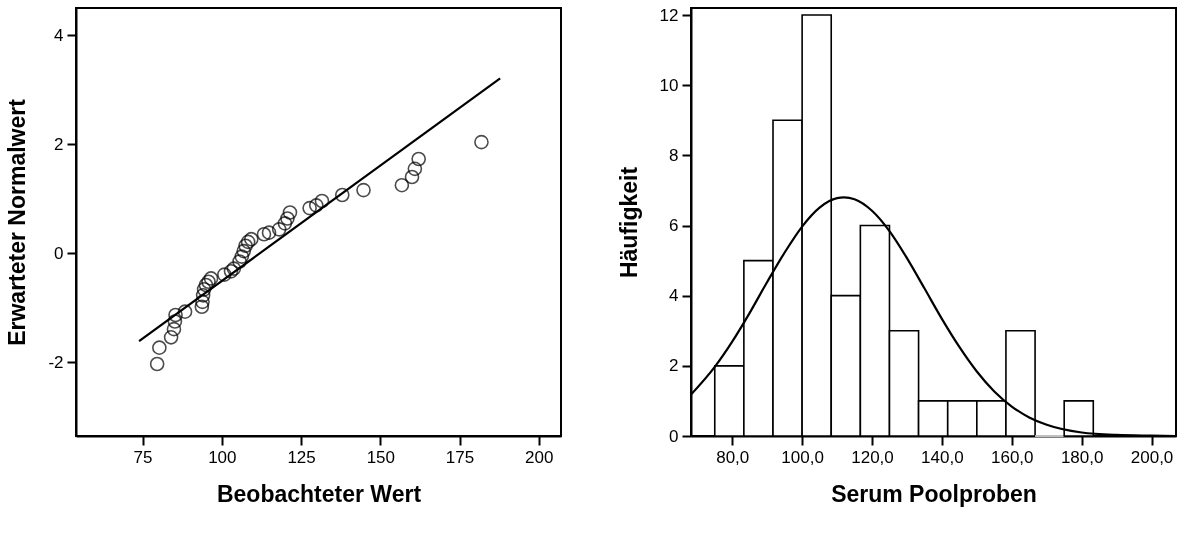 The image size is (1192, 534). What do you see at coordinates (222, 457) in the screenshot?
I see `x-tick-label: 100` at bounding box center [222, 457].